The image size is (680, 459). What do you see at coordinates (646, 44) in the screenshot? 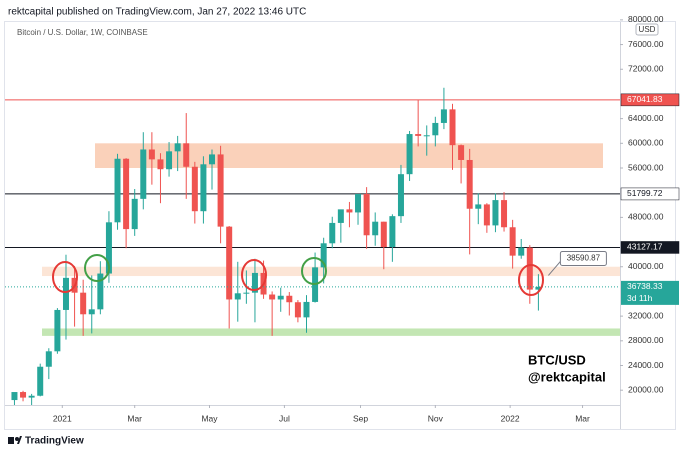
I see `y-tick-label: 76000.00` at bounding box center [646, 44].